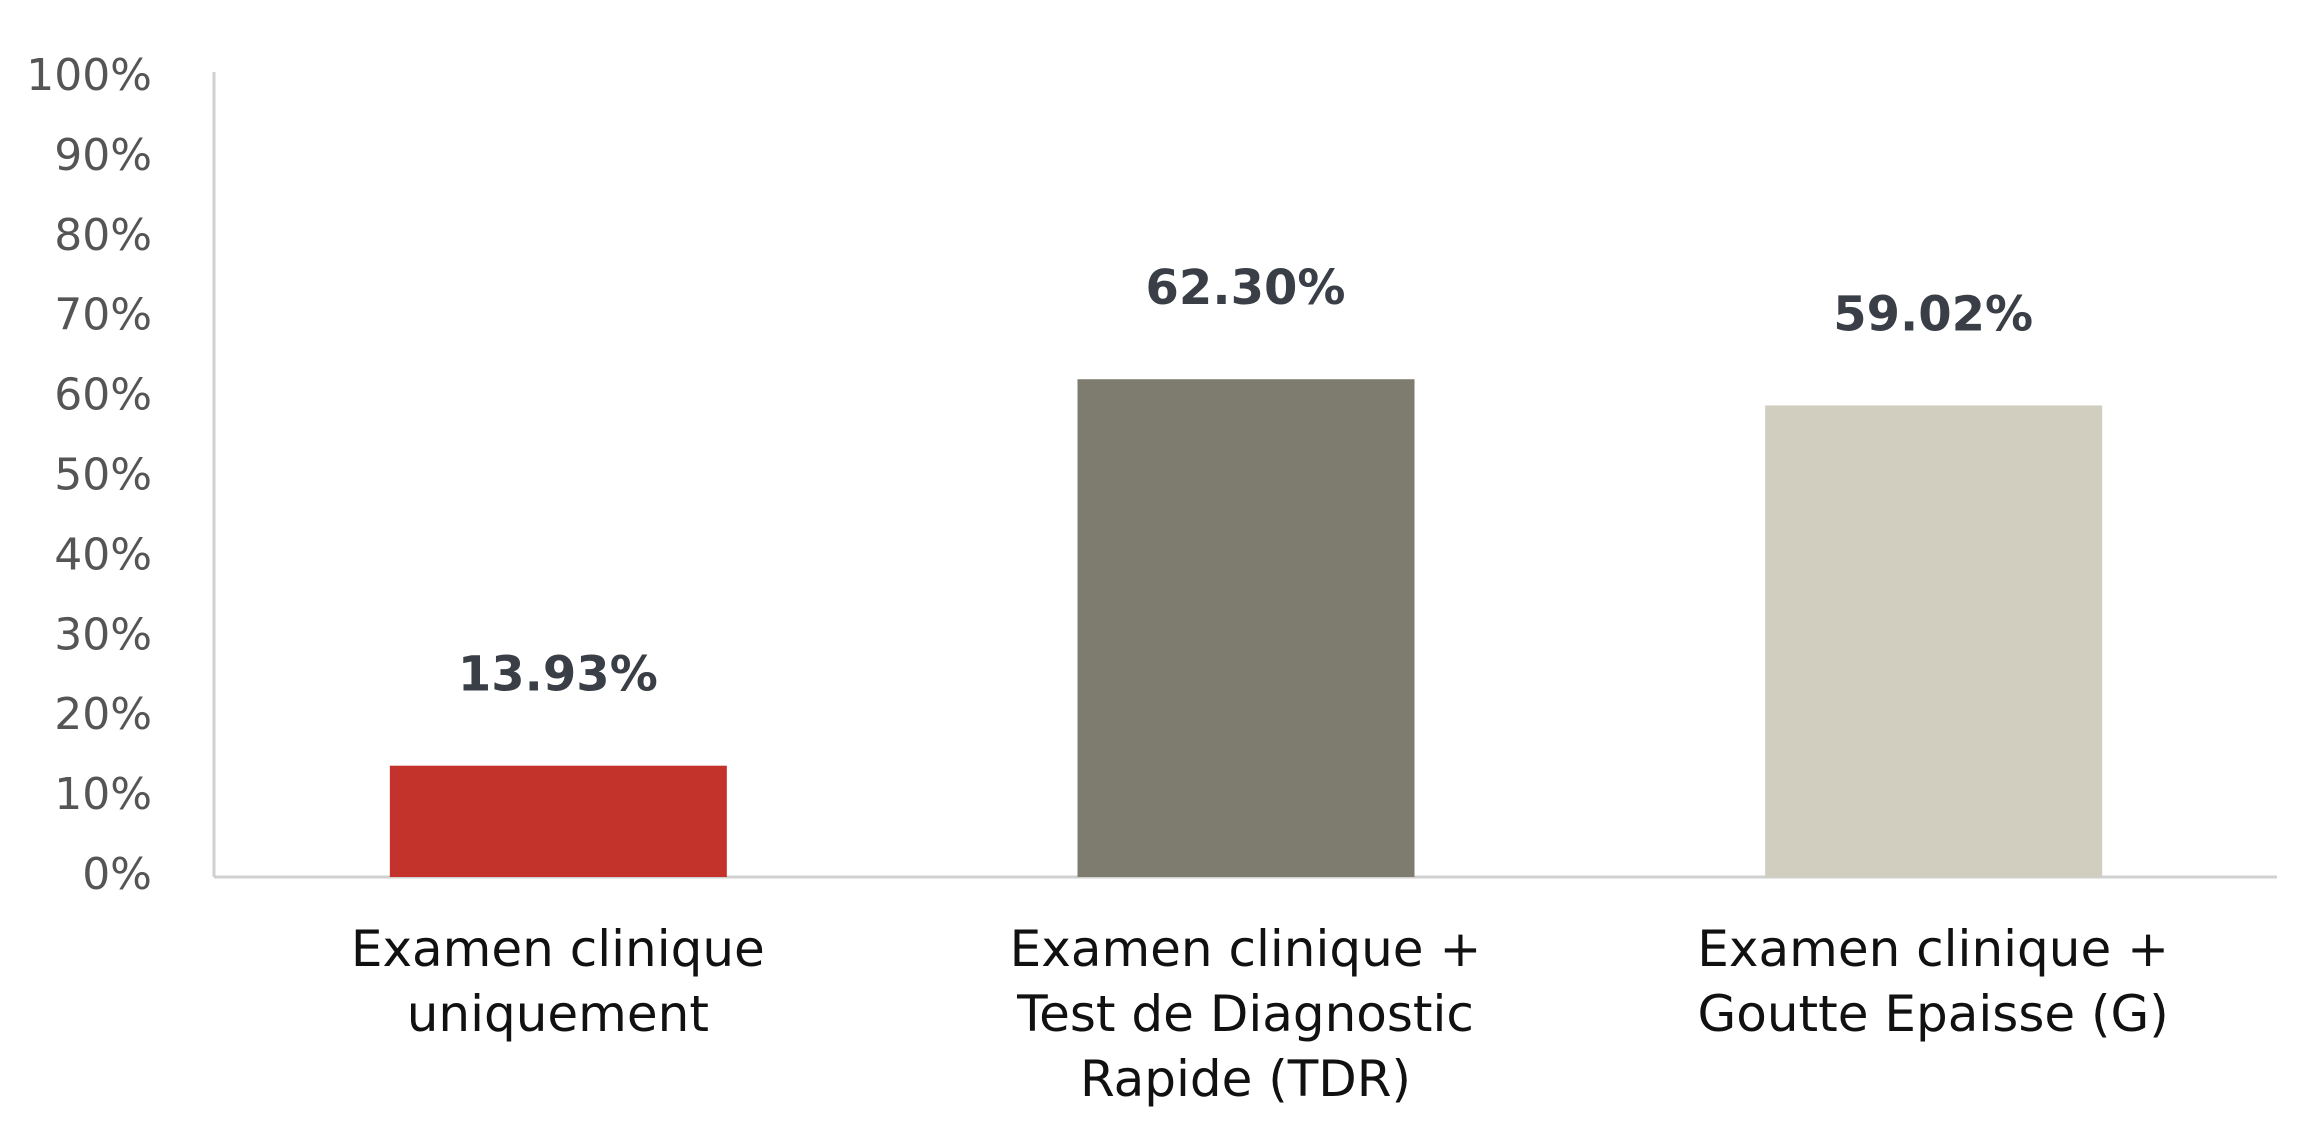  I want to click on y-tick-label: 70%, so click(103, 315).